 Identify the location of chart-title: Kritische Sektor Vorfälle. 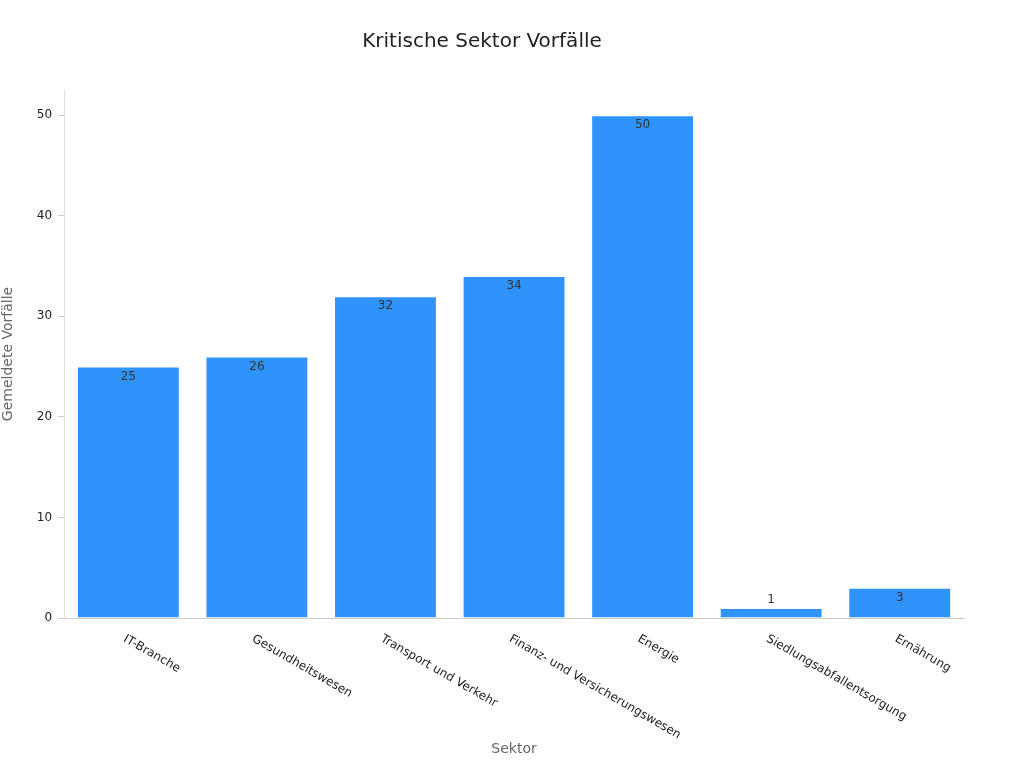
(482, 40).